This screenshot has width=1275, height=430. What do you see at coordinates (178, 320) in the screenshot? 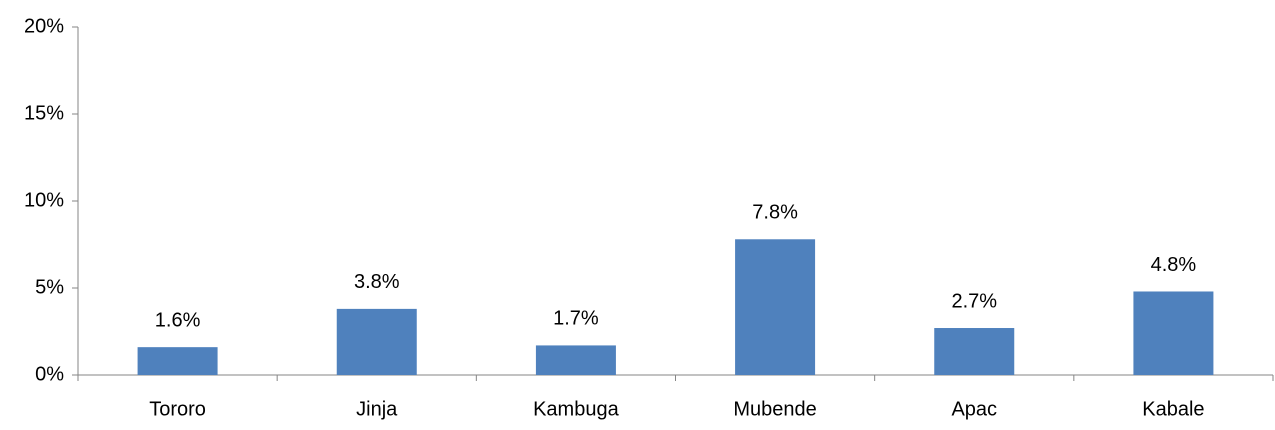
I see `value-label: 1.6%` at bounding box center [178, 320].